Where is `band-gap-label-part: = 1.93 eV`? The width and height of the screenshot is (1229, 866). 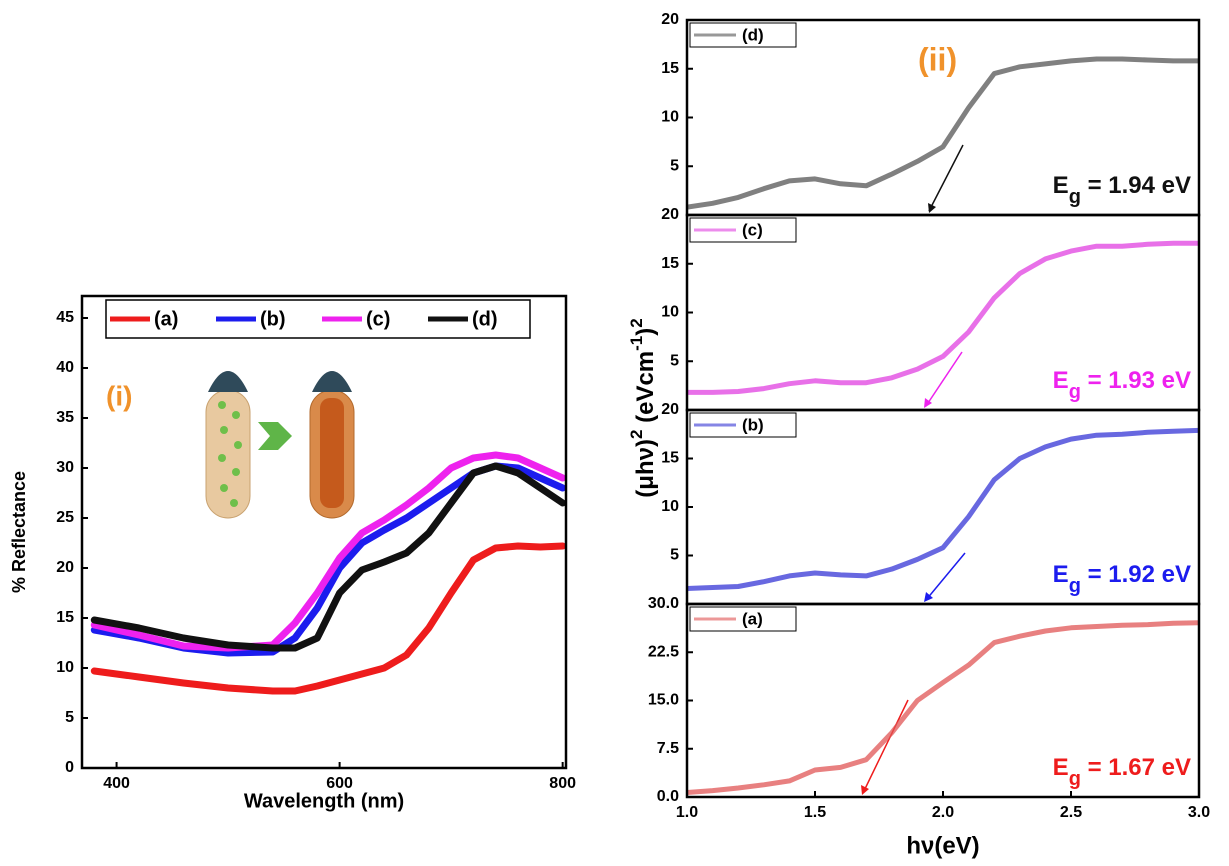
band-gap-label-part: = 1.93 eV is located at coordinates (1136, 380).